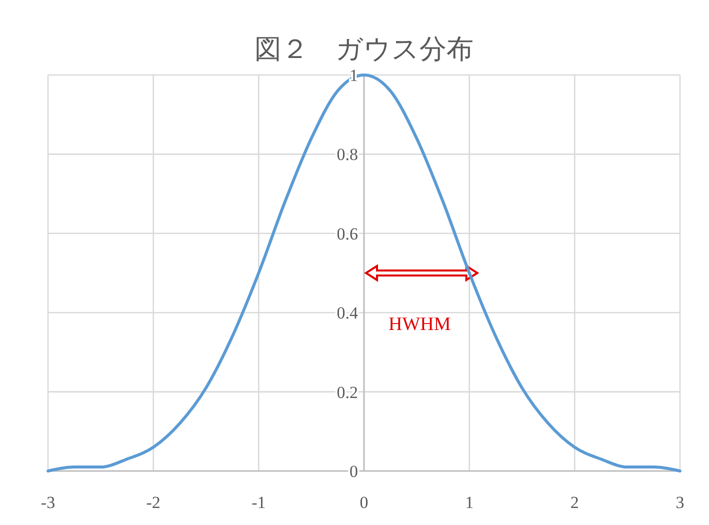 The width and height of the screenshot is (709, 525). Describe the element at coordinates (419, 324) in the screenshot. I see `annotation: HWHM` at that location.